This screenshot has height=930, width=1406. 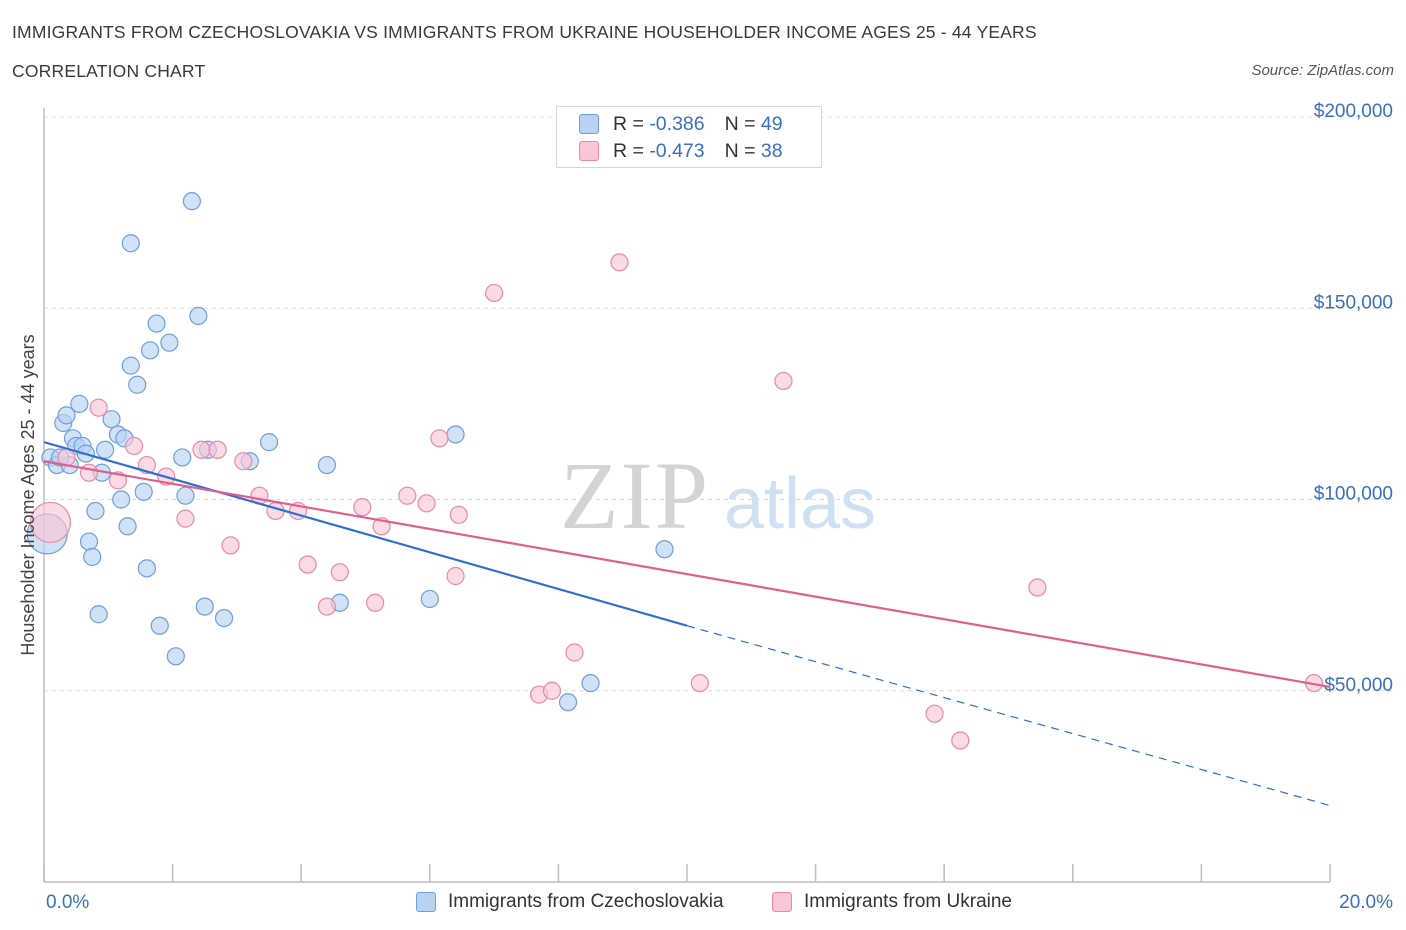 What do you see at coordinates (1353, 302) in the screenshot?
I see `y-tick-label: $150,000` at bounding box center [1353, 302].